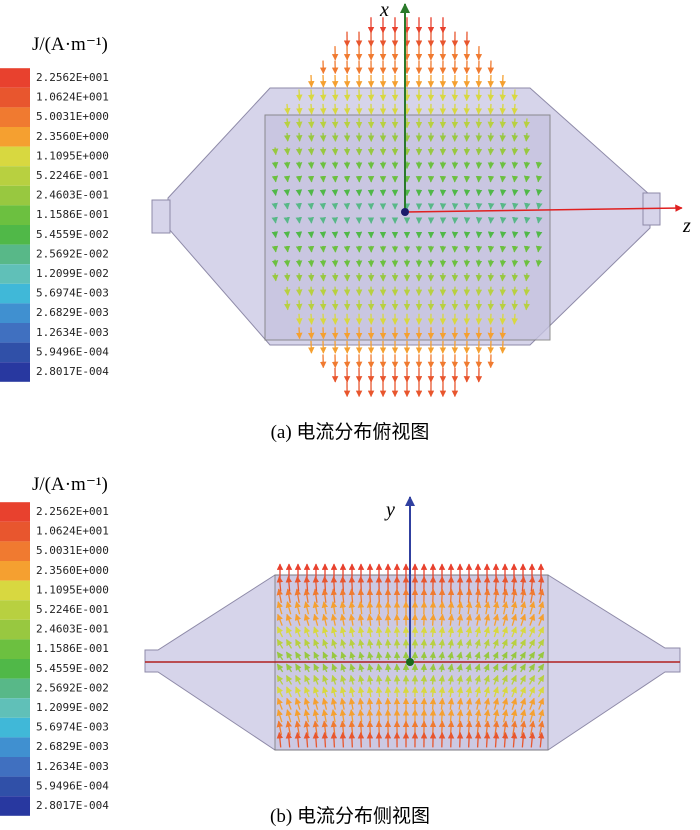  I want to click on legend-label: 1.0624E+001, so click(72, 531).